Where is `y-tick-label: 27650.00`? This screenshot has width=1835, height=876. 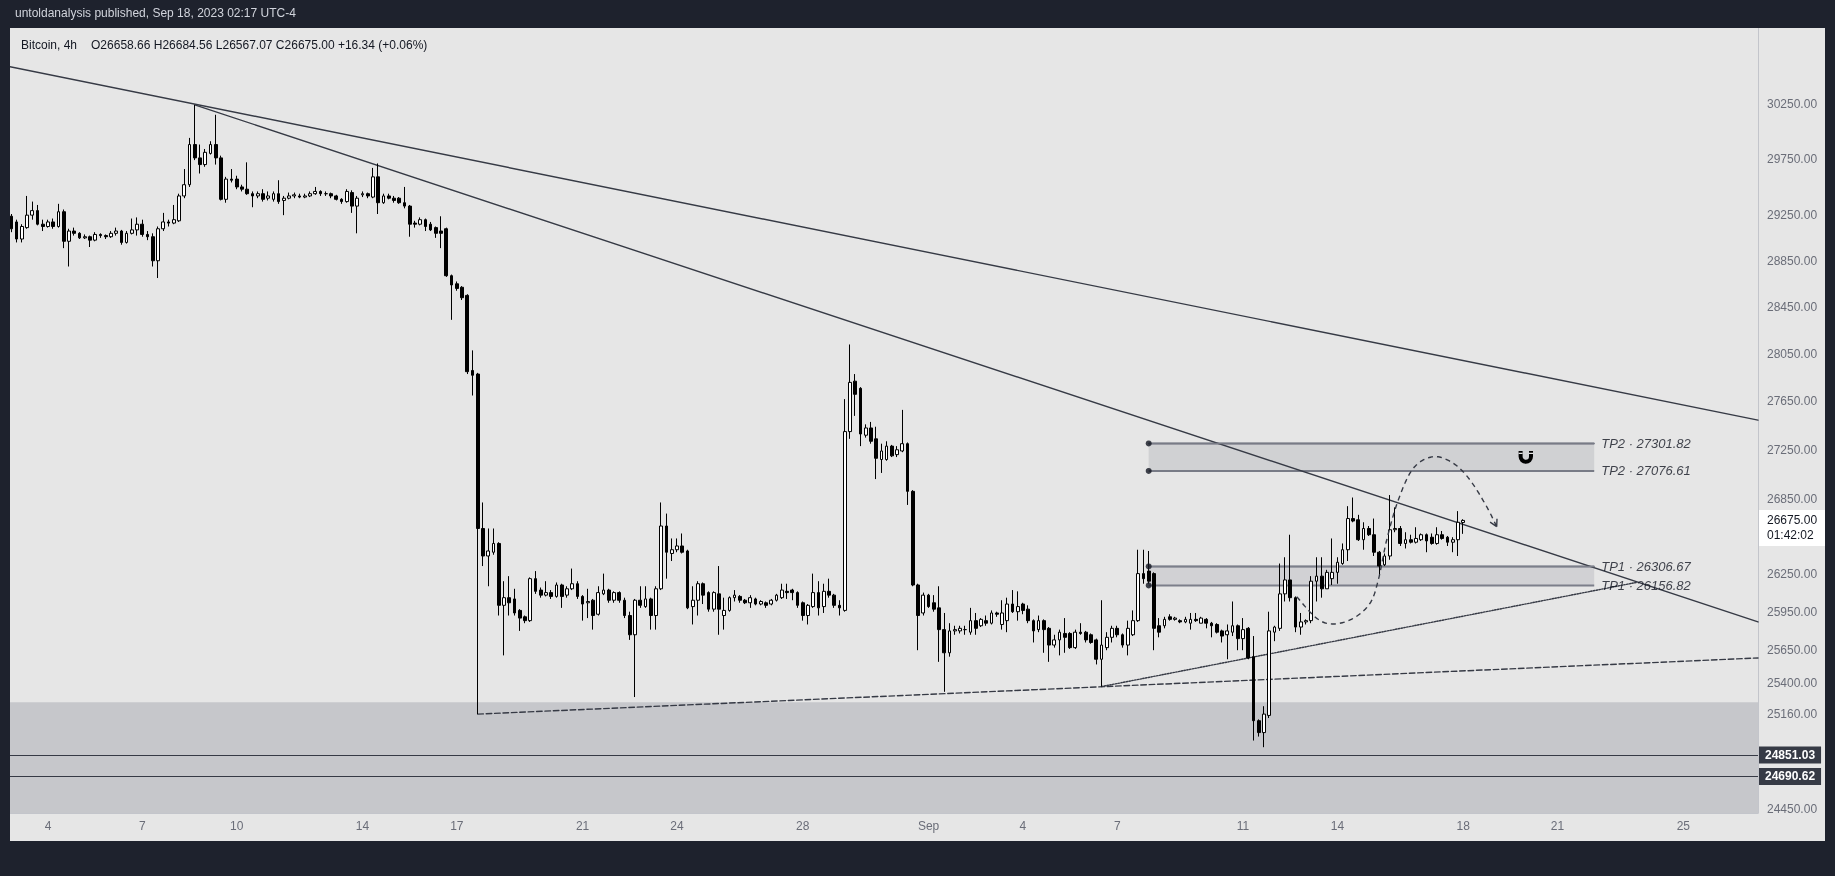 y-tick-label: 27650.00 is located at coordinates (1792, 401).